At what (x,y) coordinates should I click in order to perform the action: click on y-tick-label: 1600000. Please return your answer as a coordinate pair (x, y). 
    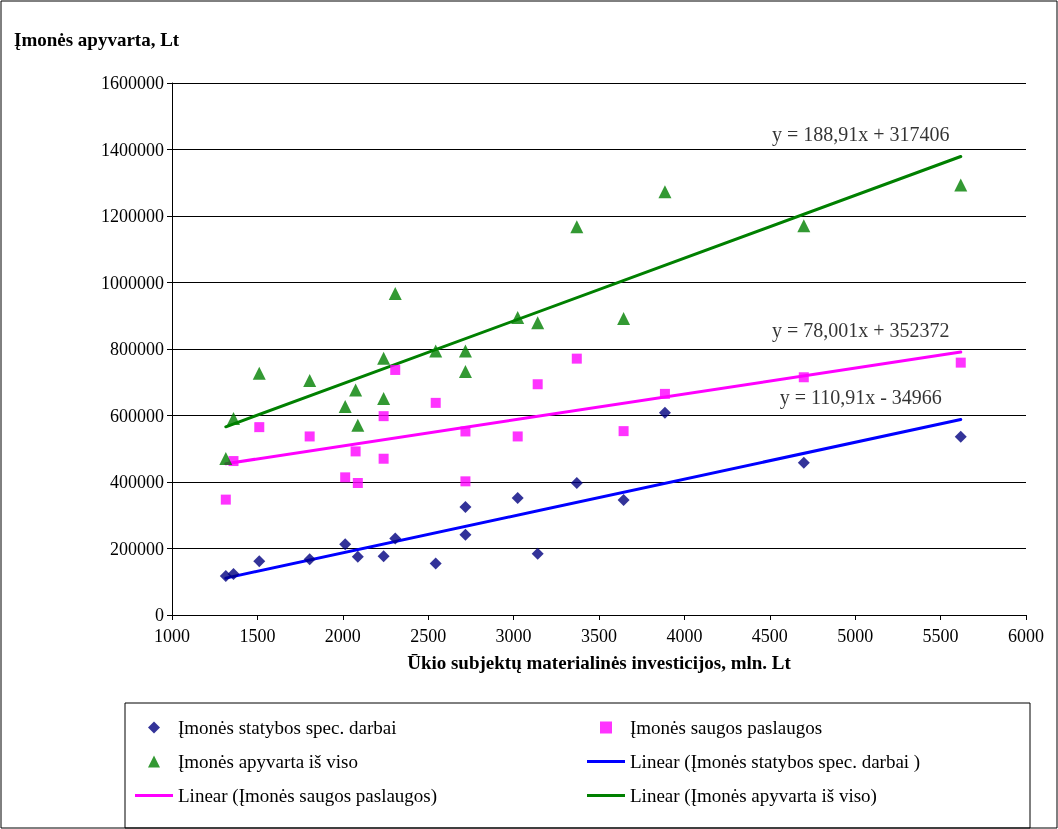
    Looking at the image, I should click on (132, 83).